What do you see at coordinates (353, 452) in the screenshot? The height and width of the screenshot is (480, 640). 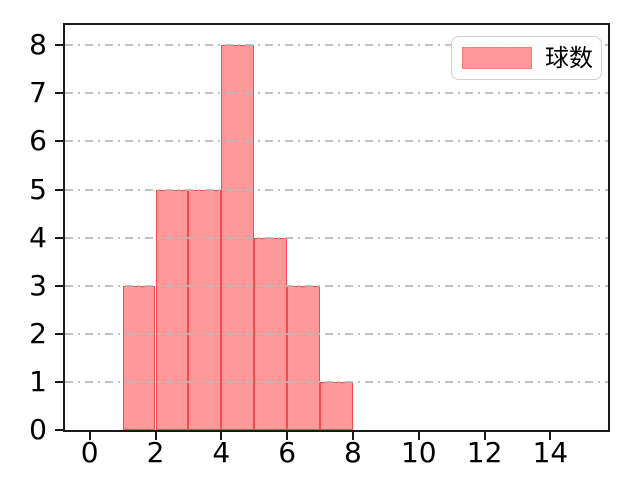 I see `x-tick-label: 8` at bounding box center [353, 452].